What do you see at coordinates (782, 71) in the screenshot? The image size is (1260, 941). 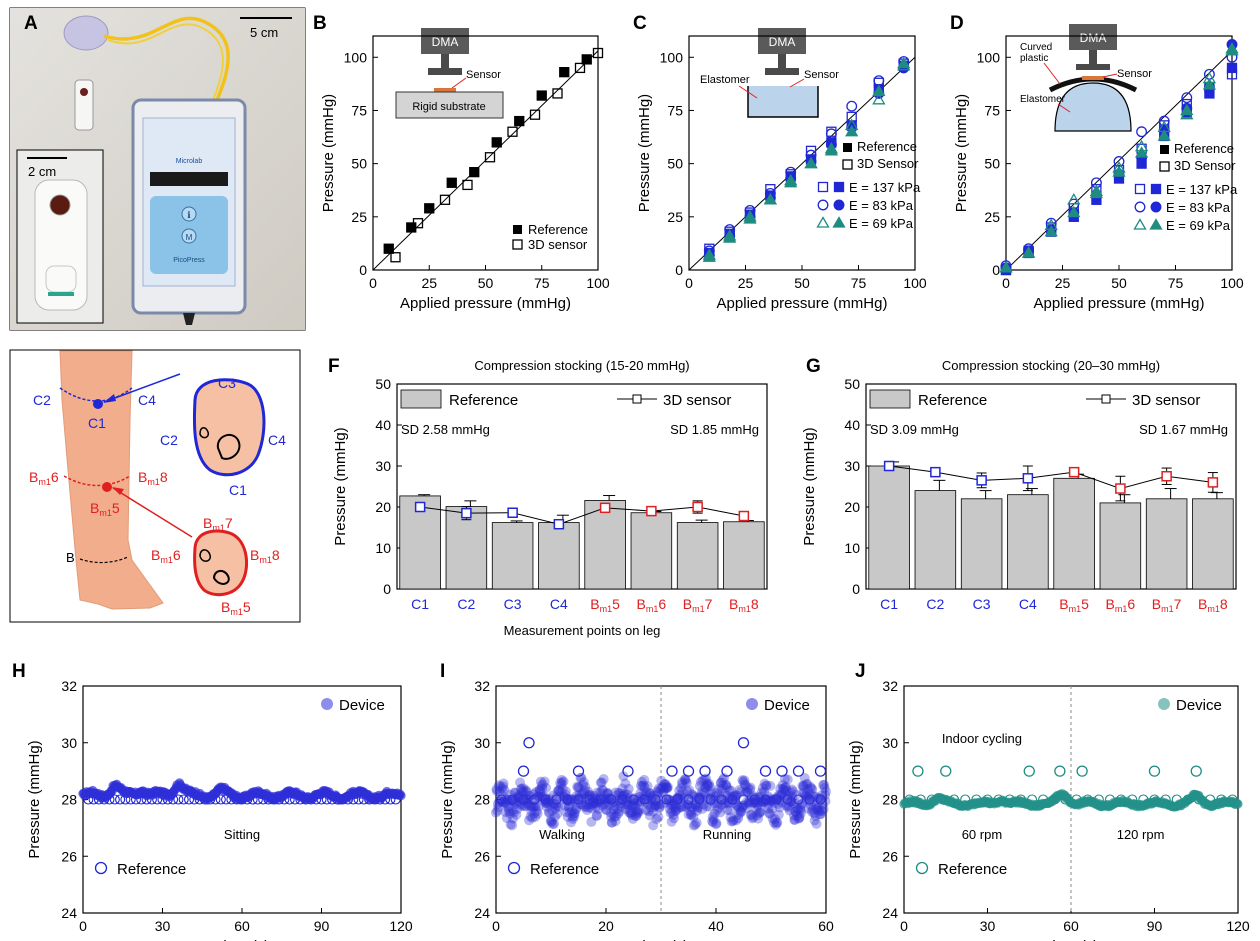 I see `dma-plate-c` at bounding box center [782, 71].